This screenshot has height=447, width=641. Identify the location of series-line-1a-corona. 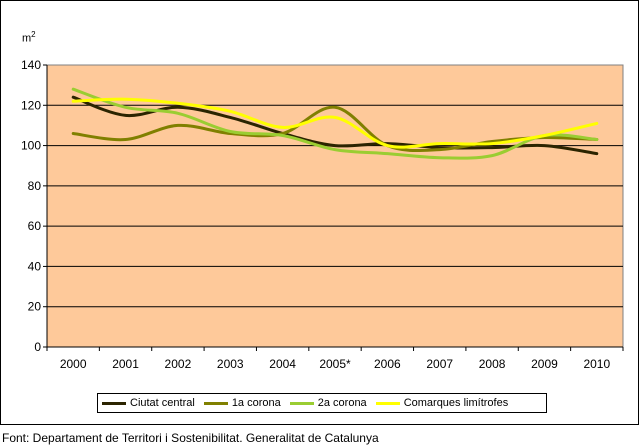
(335, 128).